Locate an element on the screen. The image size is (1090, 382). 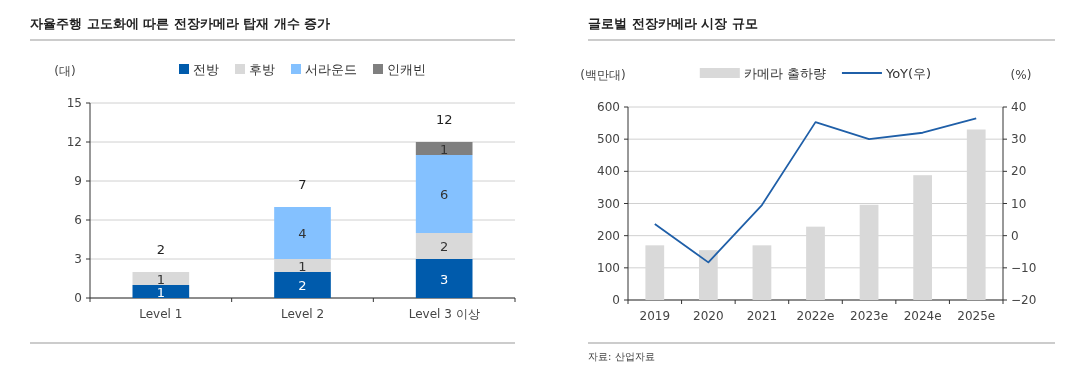
data-label: 4 is located at coordinates (302, 233).